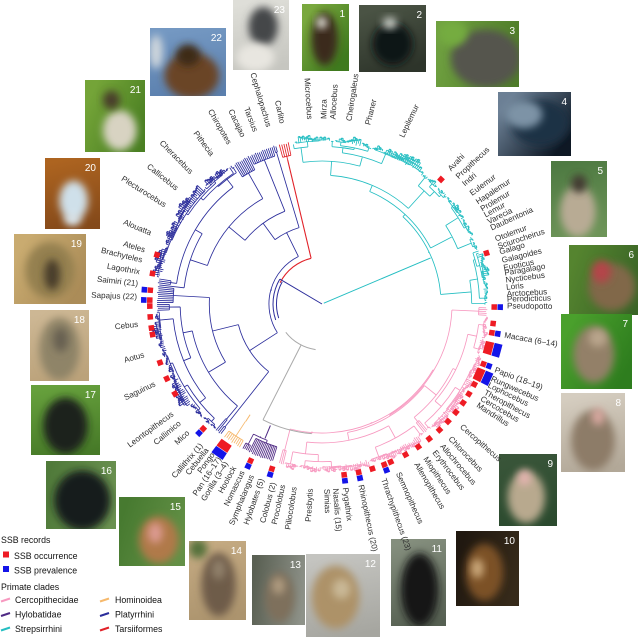  What do you see at coordinates (370, 112) in the screenshot?
I see `svg-text: Phaner` at bounding box center [370, 112].